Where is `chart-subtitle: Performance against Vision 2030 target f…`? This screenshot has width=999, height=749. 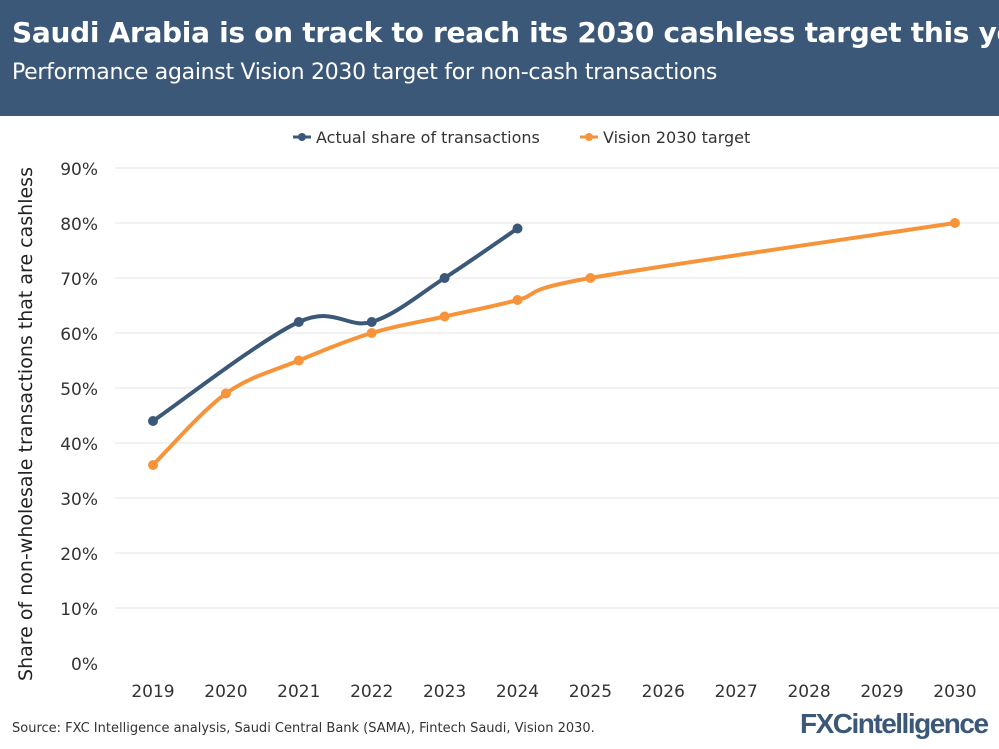 chart-subtitle: Performance against Vision 2030 target f… is located at coordinates (365, 72).